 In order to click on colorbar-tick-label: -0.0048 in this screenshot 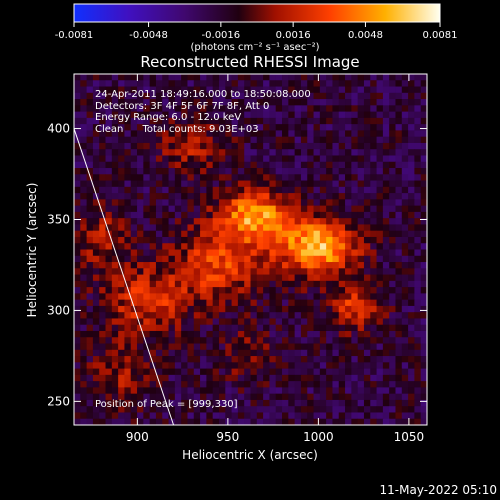, I will do `click(148, 35)`.